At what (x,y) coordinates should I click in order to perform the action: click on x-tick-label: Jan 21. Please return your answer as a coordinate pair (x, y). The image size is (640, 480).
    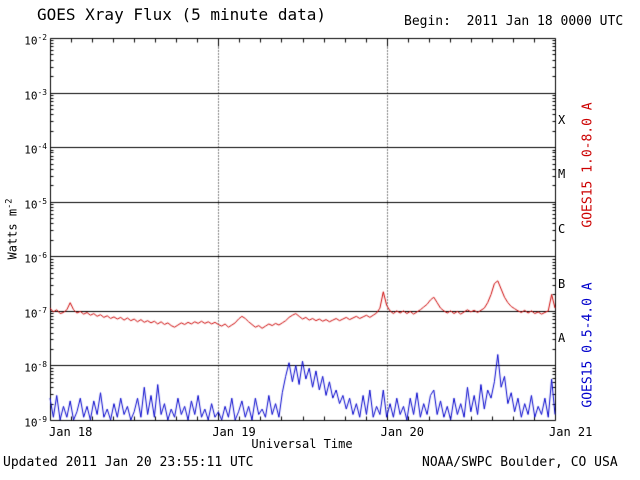
    Looking at the image, I should click on (571, 432).